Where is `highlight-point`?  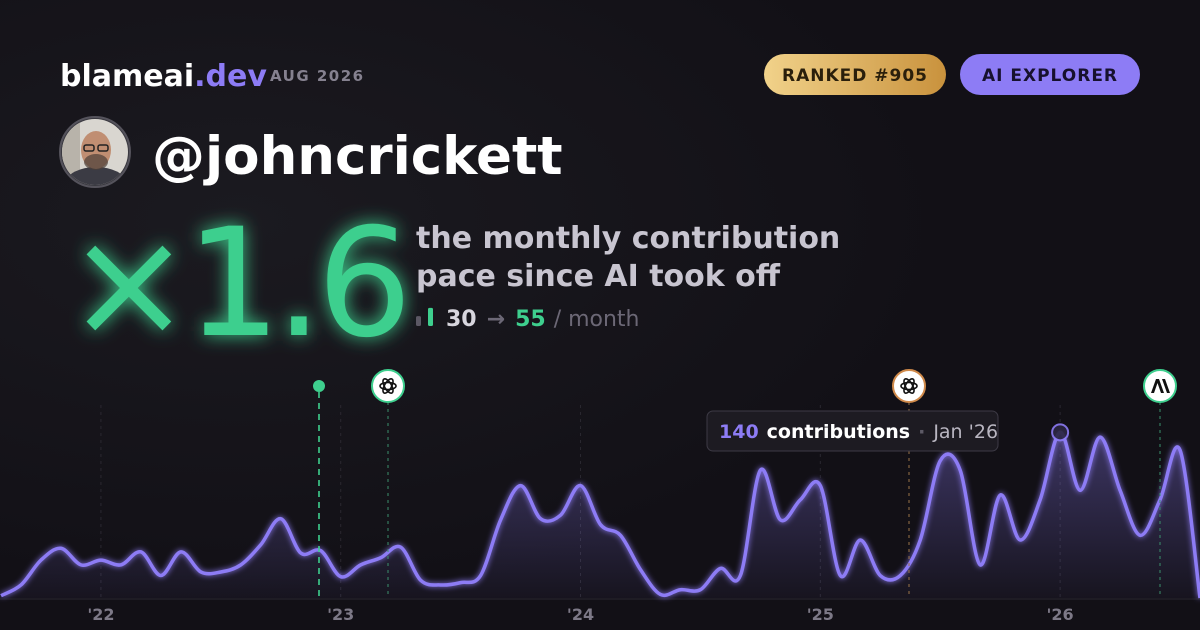
highlight-point is located at coordinates (1060, 432).